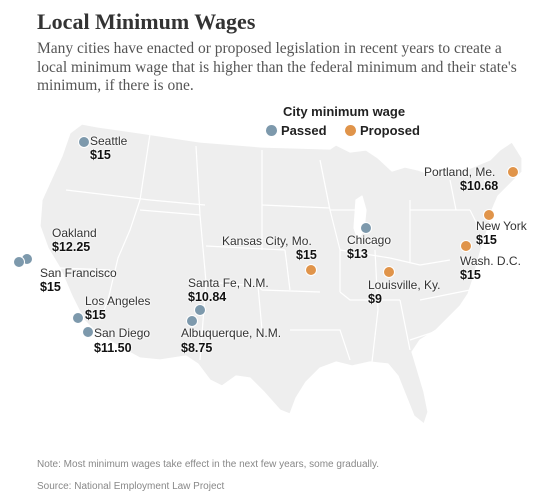  I want to click on legend-proposed-label: Proposed, so click(390, 130).